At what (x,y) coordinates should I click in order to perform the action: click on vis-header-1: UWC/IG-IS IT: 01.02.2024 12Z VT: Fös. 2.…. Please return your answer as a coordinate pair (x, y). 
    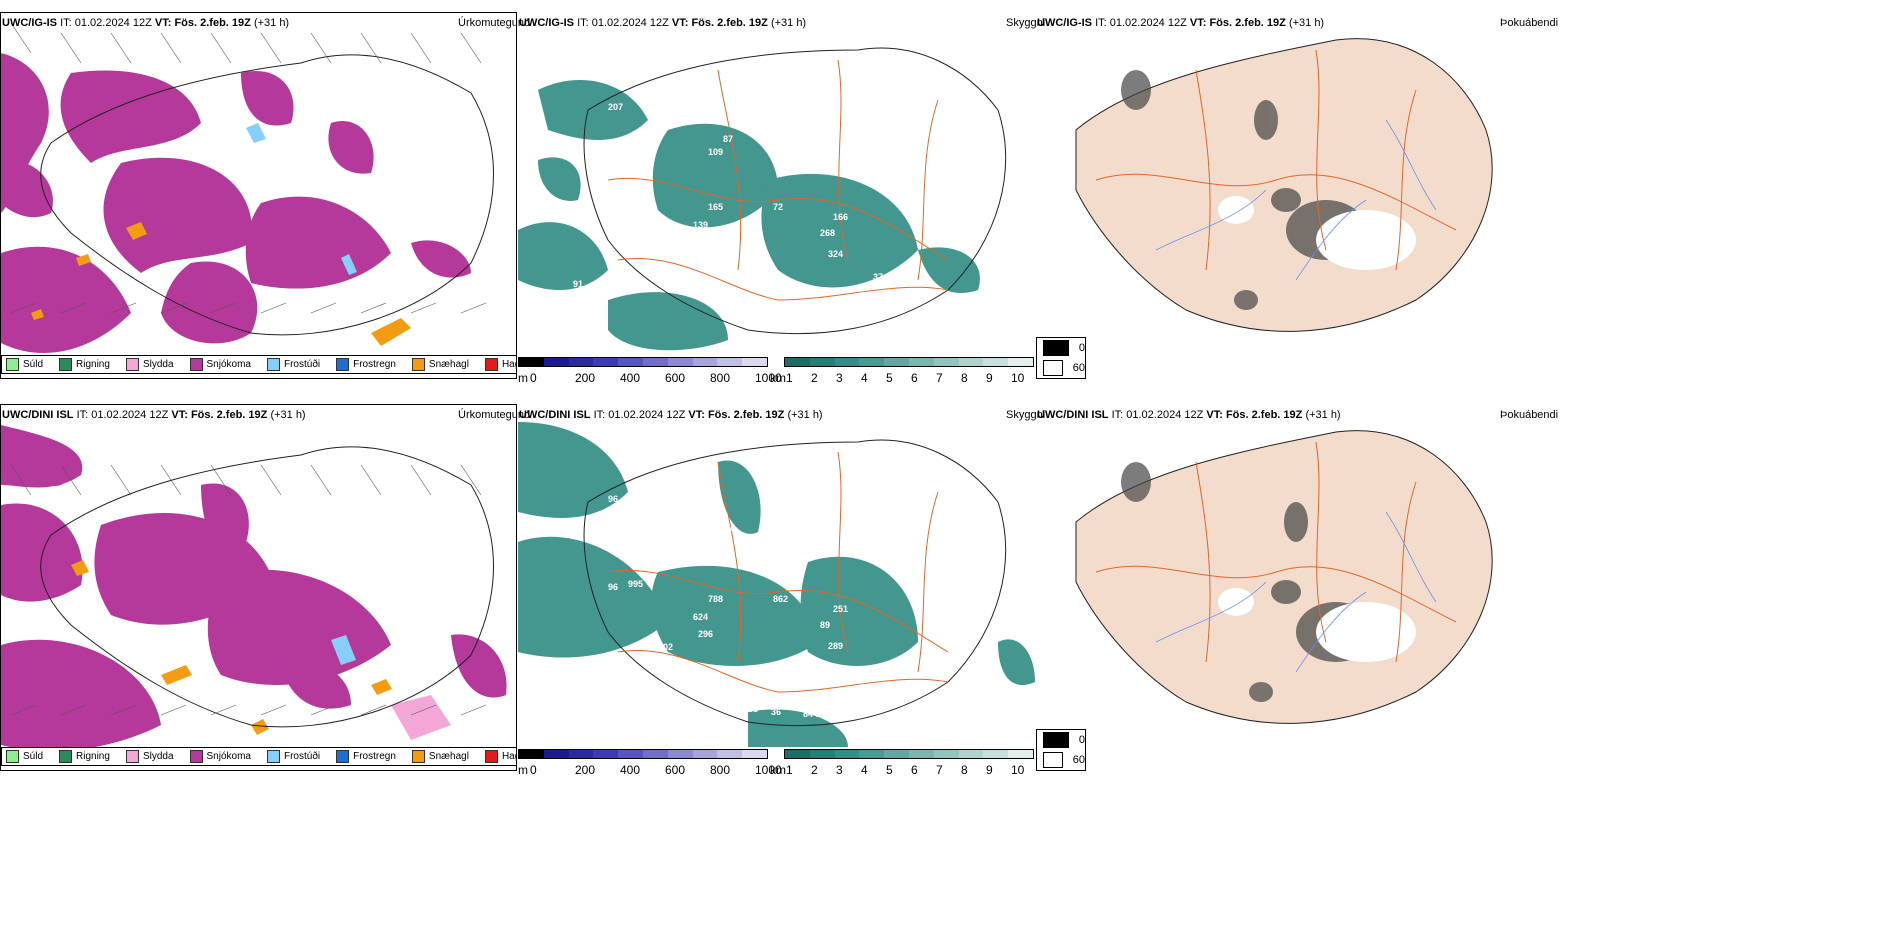
    Looking at the image, I should click on (663, 23).